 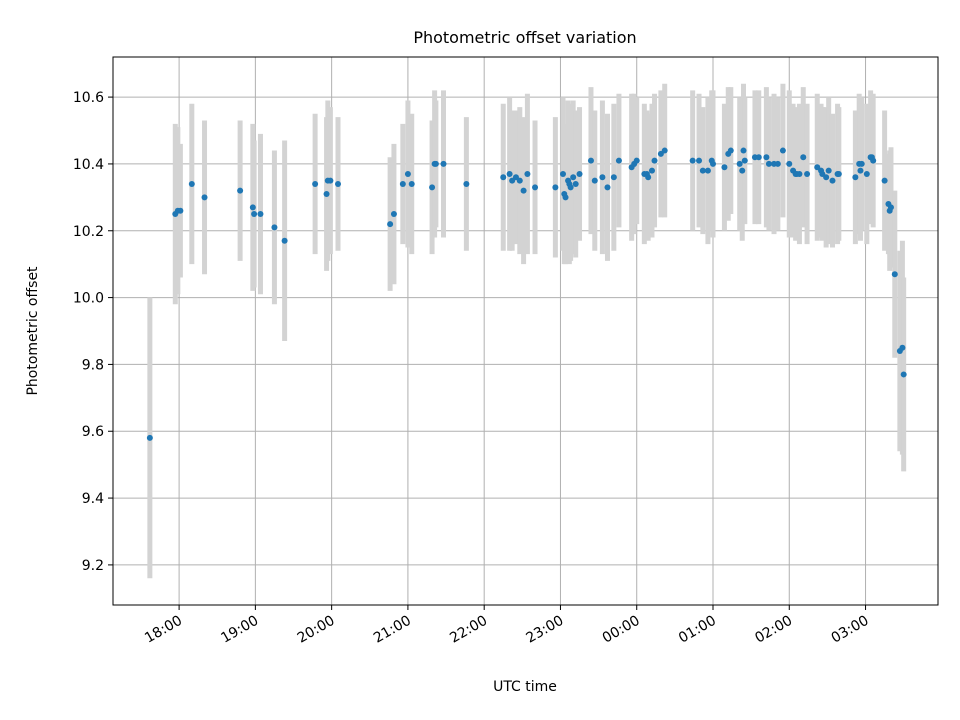 What do you see at coordinates (621, 630) in the screenshot?
I see `x-tick-label: 00:00` at bounding box center [621, 630].